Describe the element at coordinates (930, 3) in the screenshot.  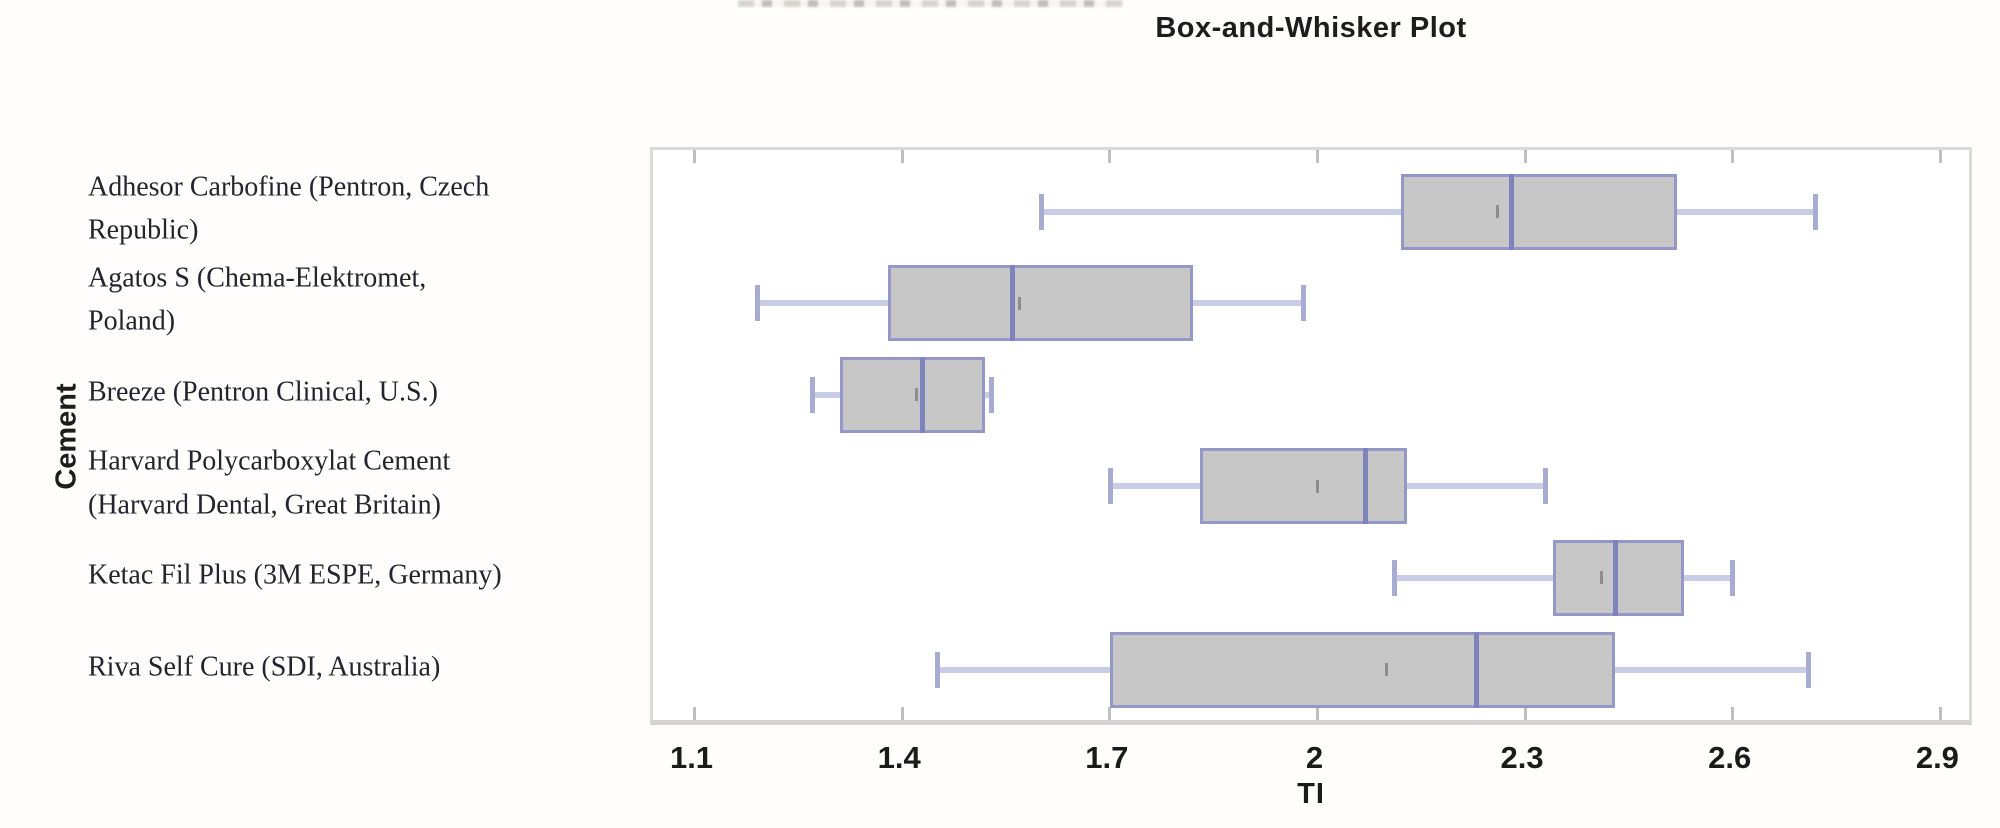
I see `cropped-text-fragment` at that location.